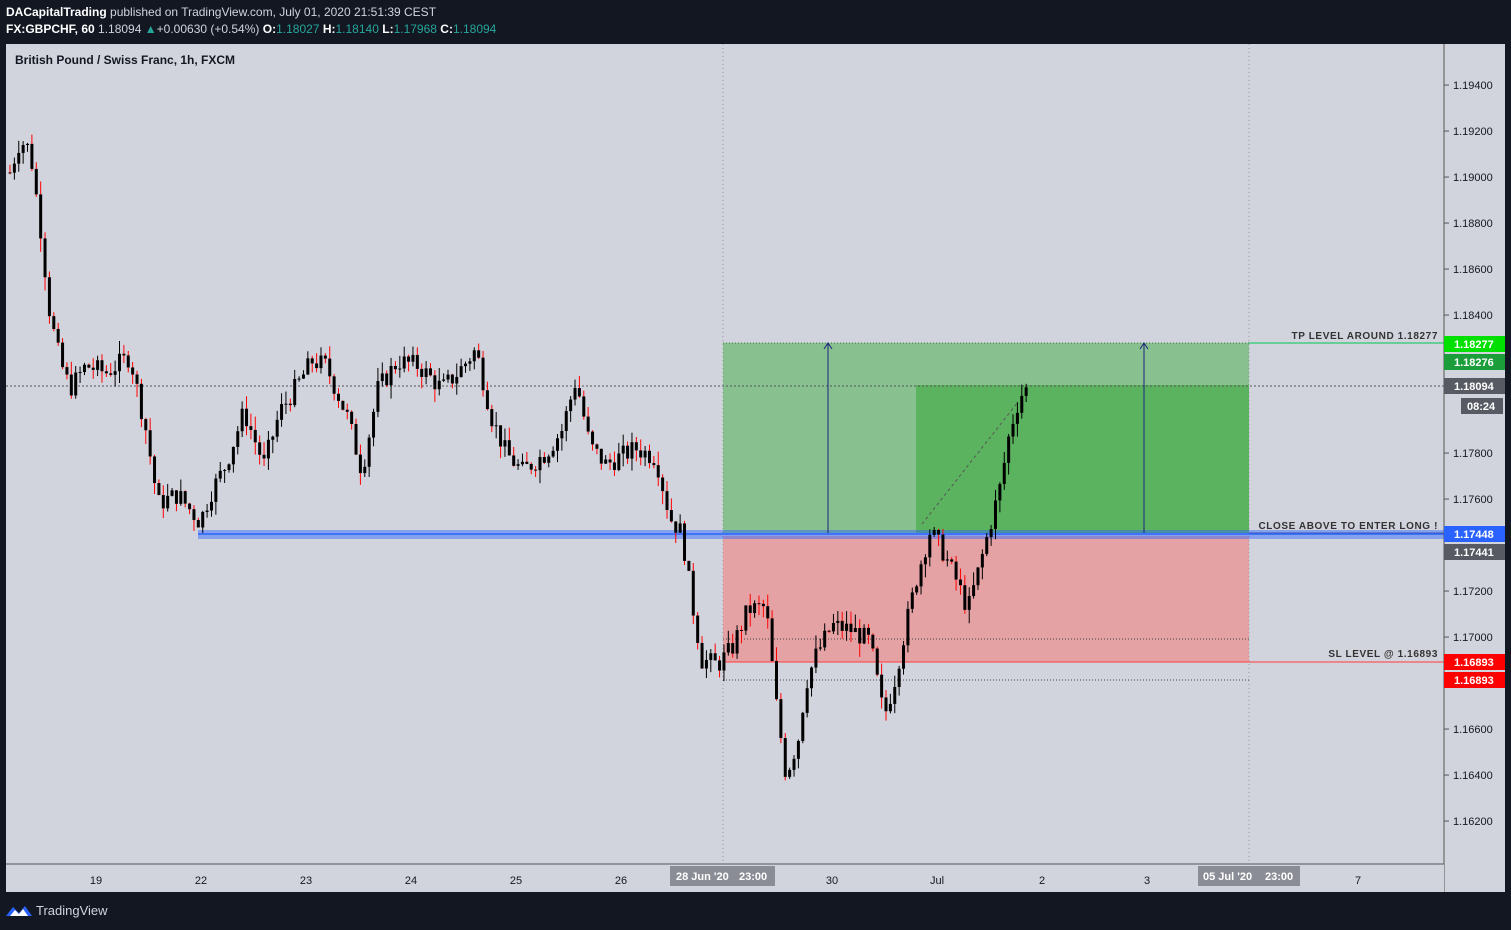  Describe the element at coordinates (57, 910) in the screenshot. I see `brand: TradingView` at that location.